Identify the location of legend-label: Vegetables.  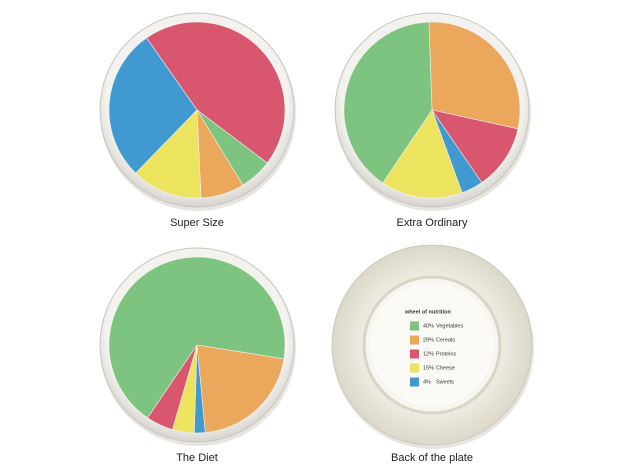
(449, 326).